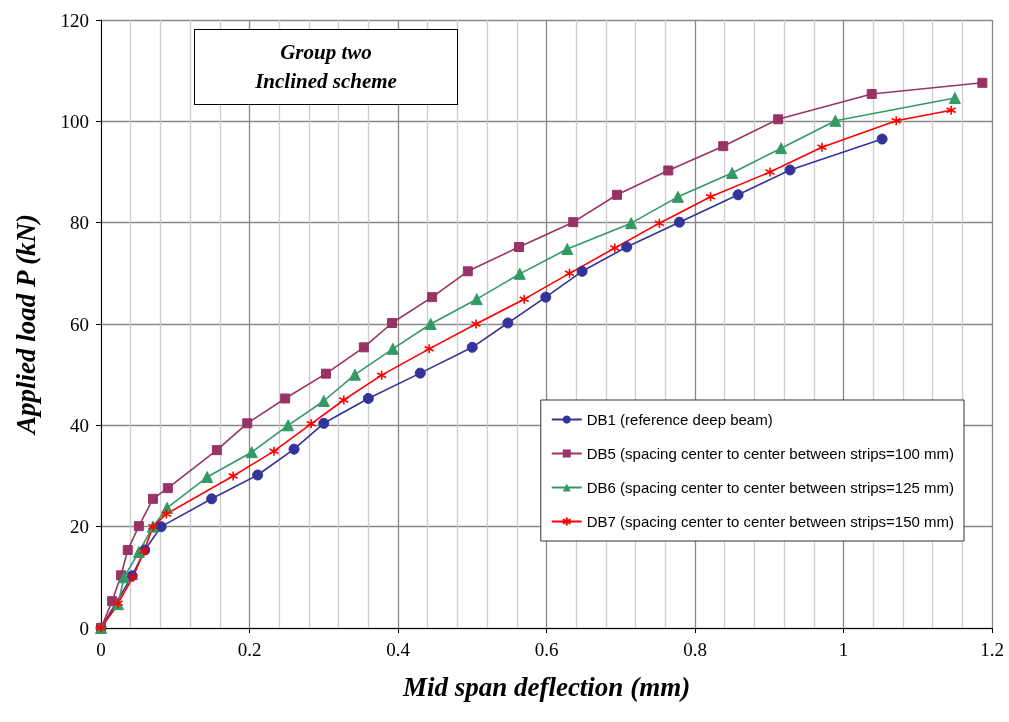 The image size is (1009, 722). I want to click on x-tick-label: 0.8, so click(695, 649).